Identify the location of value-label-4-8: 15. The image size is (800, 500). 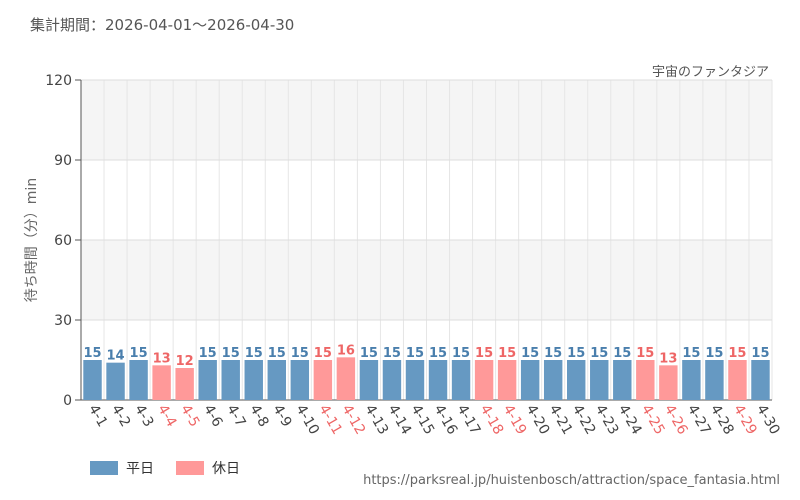
(254, 353).